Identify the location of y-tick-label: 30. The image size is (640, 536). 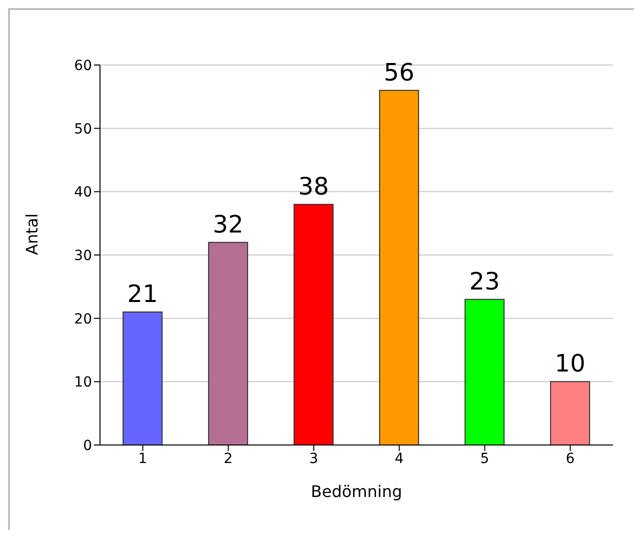
(83, 256).